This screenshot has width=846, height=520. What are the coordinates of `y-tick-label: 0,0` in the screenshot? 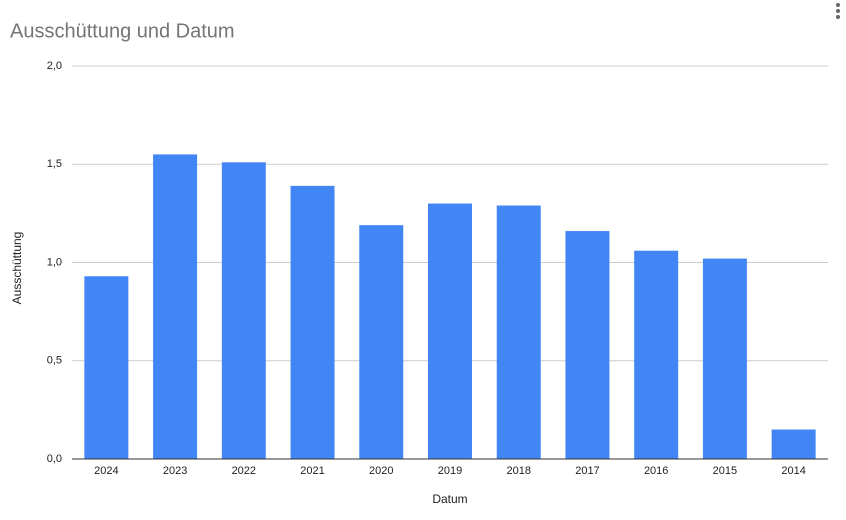 It's located at (54, 459).